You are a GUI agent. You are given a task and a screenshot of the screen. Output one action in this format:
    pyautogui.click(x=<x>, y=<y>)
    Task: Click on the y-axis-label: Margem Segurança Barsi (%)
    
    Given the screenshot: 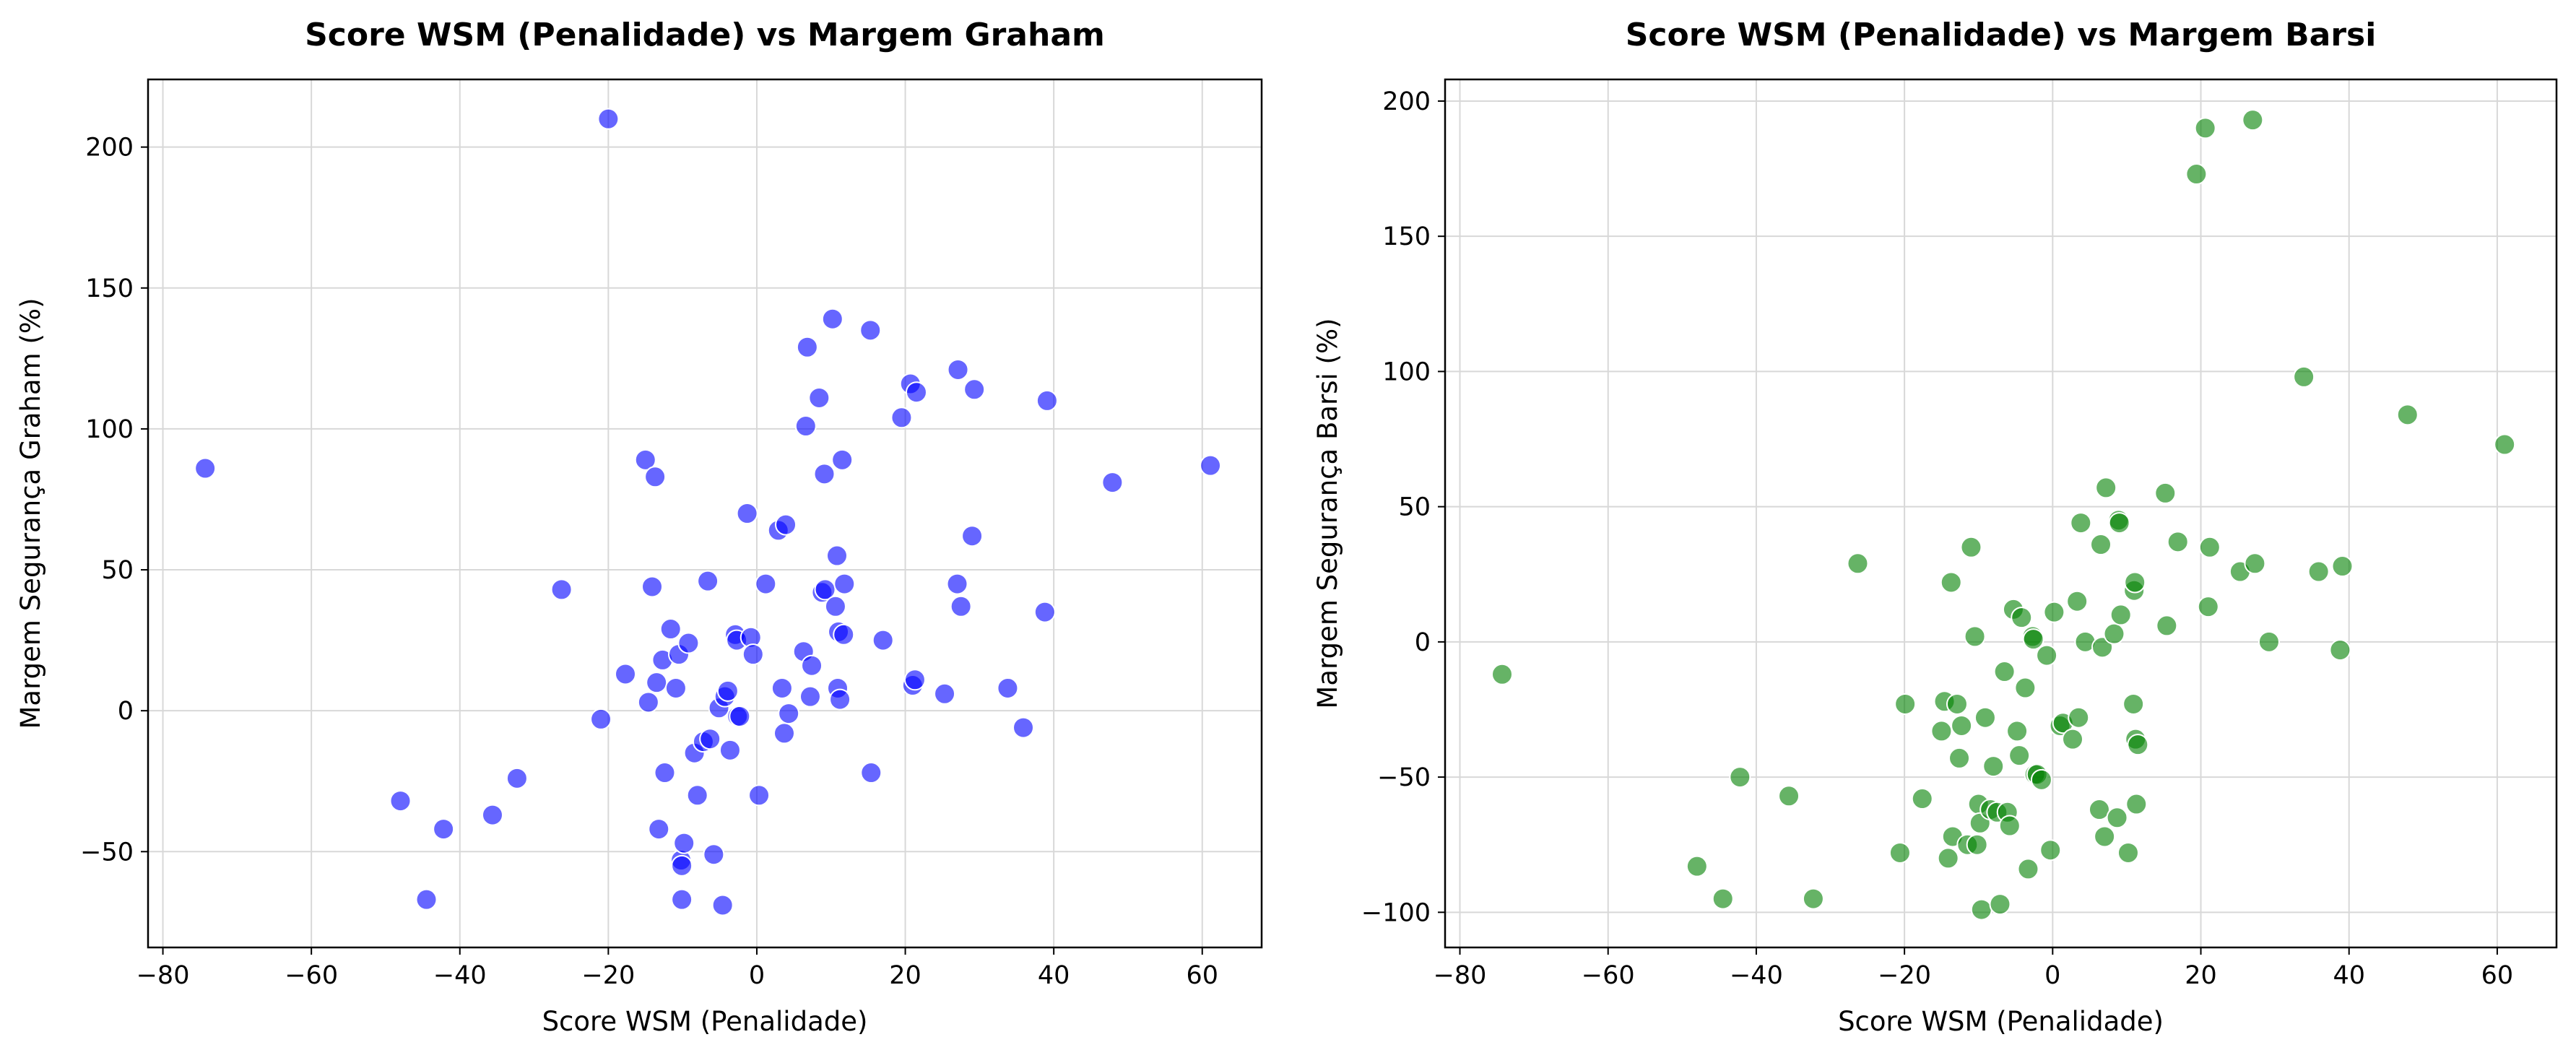 What is the action you would take?
    pyautogui.click(x=1327, y=513)
    